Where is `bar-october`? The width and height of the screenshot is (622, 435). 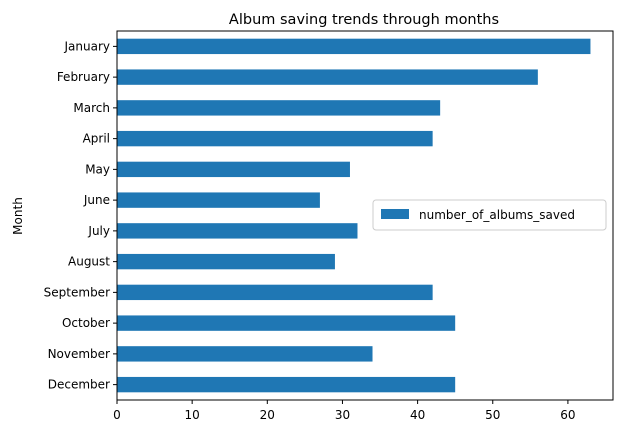 bar-october is located at coordinates (286, 323).